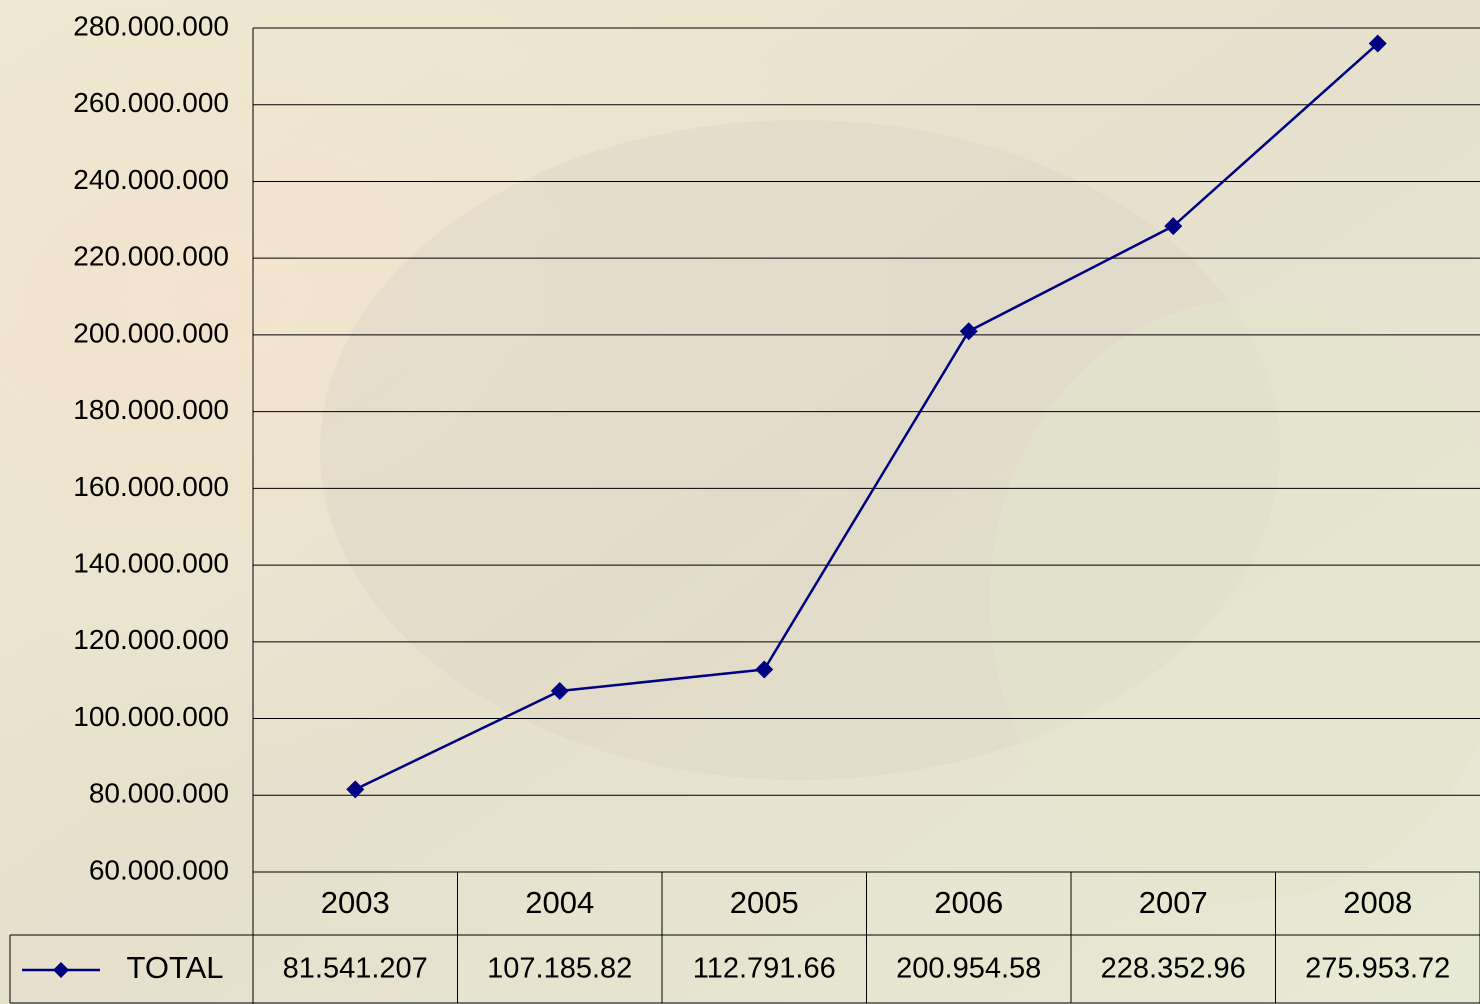 This screenshot has width=1480, height=1004. What do you see at coordinates (151, 562) in the screenshot?
I see `y-tick-label: 140.000.000` at bounding box center [151, 562].